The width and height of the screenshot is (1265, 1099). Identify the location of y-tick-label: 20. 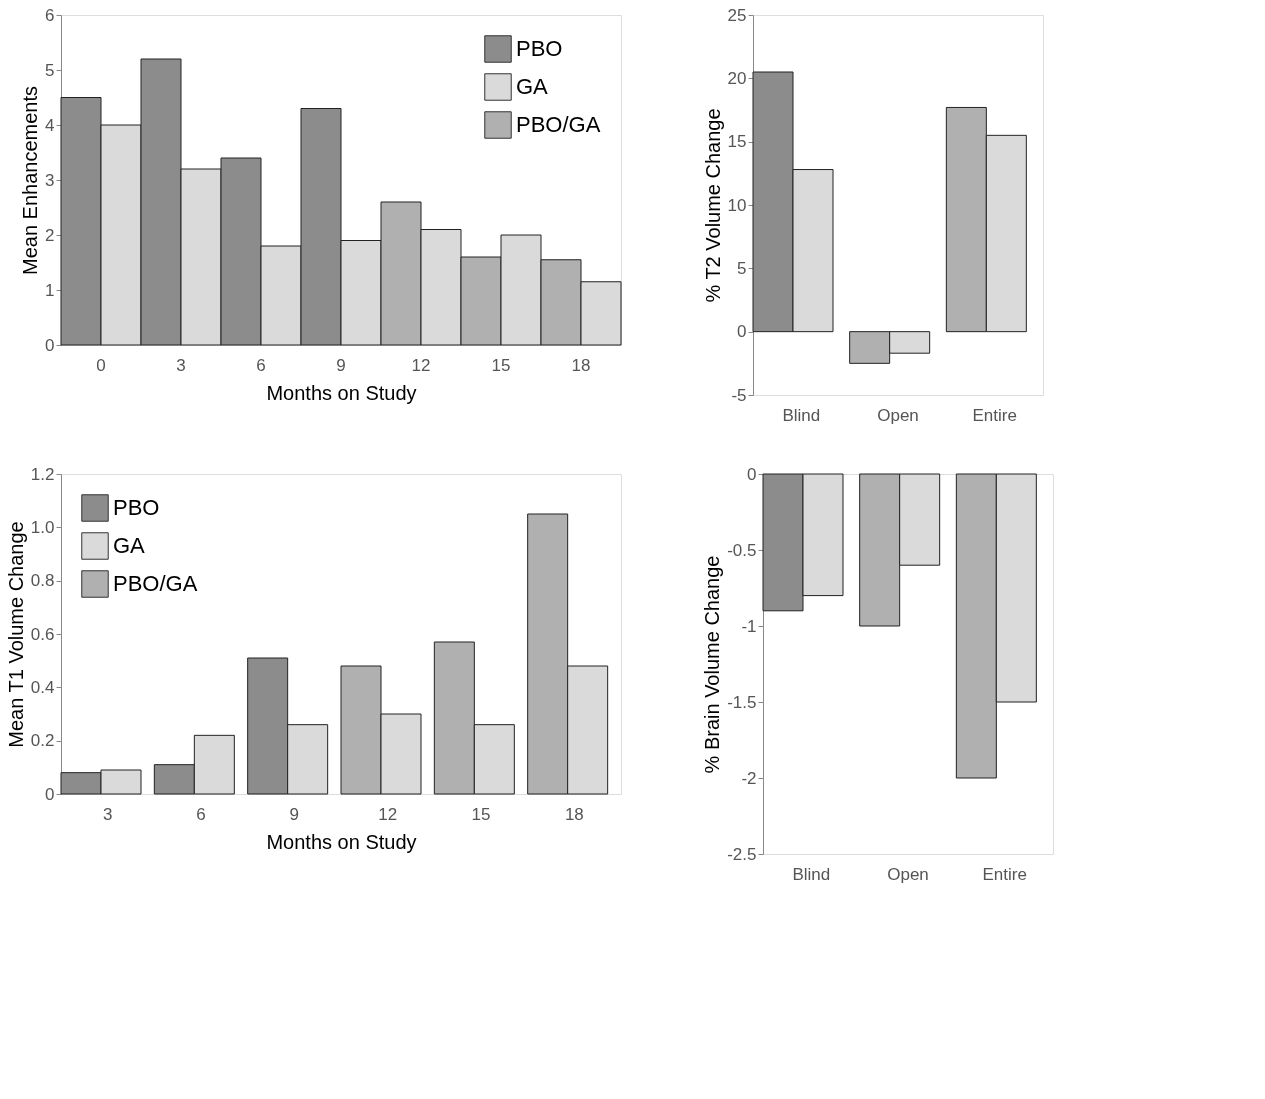
(737, 78).